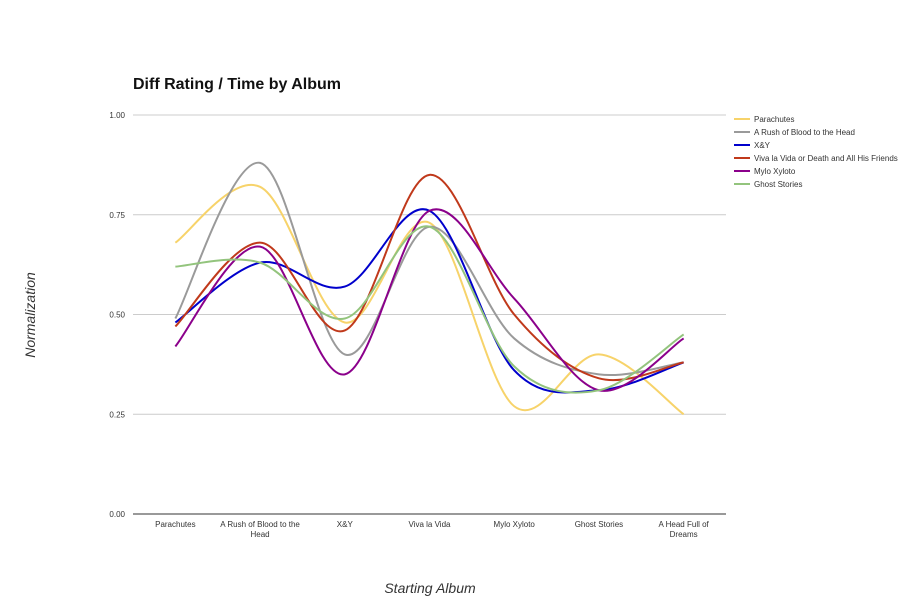  Describe the element at coordinates (804, 132) in the screenshot. I see `legend-label: A Rush of Blood to the Head` at that location.